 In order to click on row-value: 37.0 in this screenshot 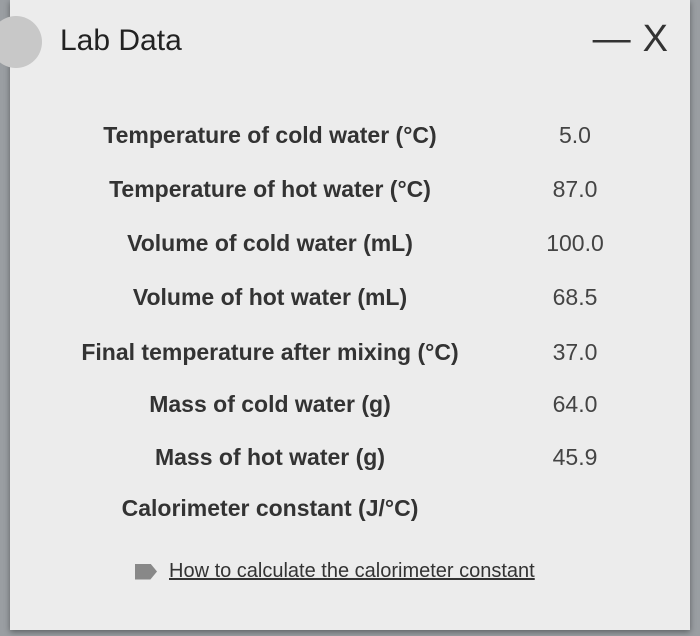, I will do `click(575, 352)`.